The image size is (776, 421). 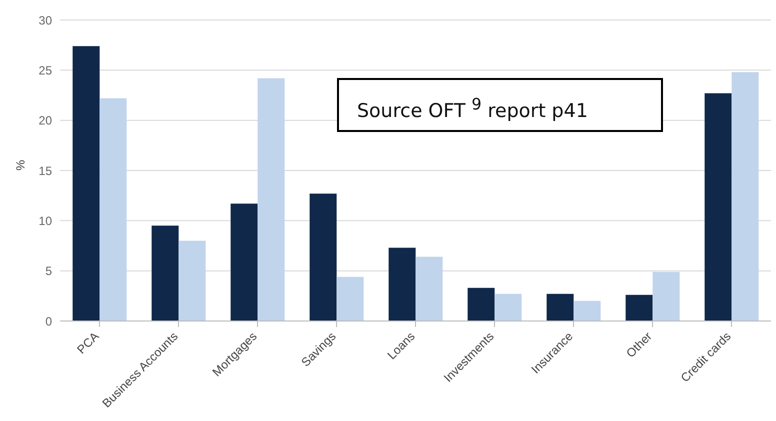 I want to click on y-tick-label: 10, so click(x=45, y=221).